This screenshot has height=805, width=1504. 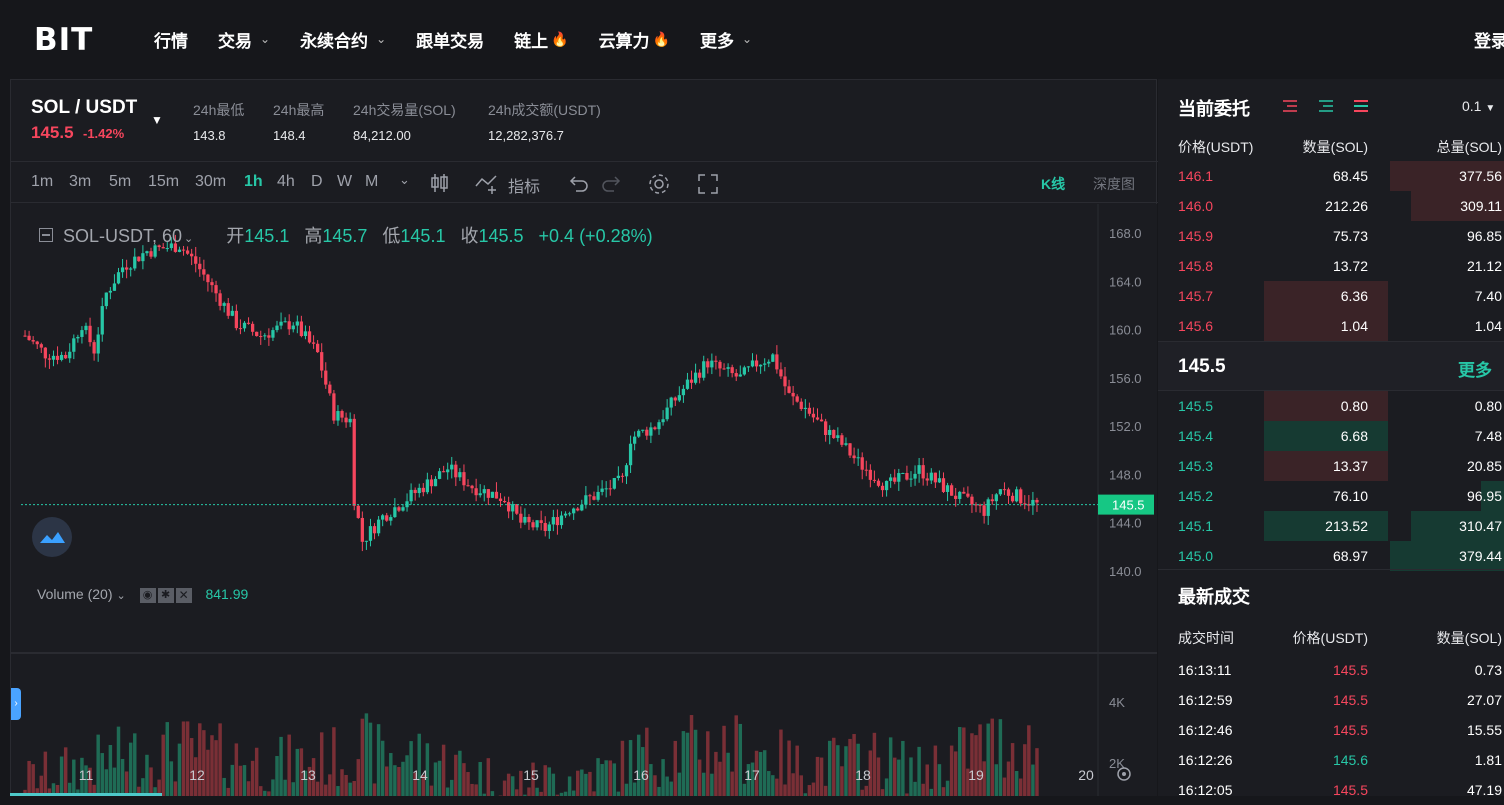 I want to click on tab-kline: K线, so click(x=1053, y=184).